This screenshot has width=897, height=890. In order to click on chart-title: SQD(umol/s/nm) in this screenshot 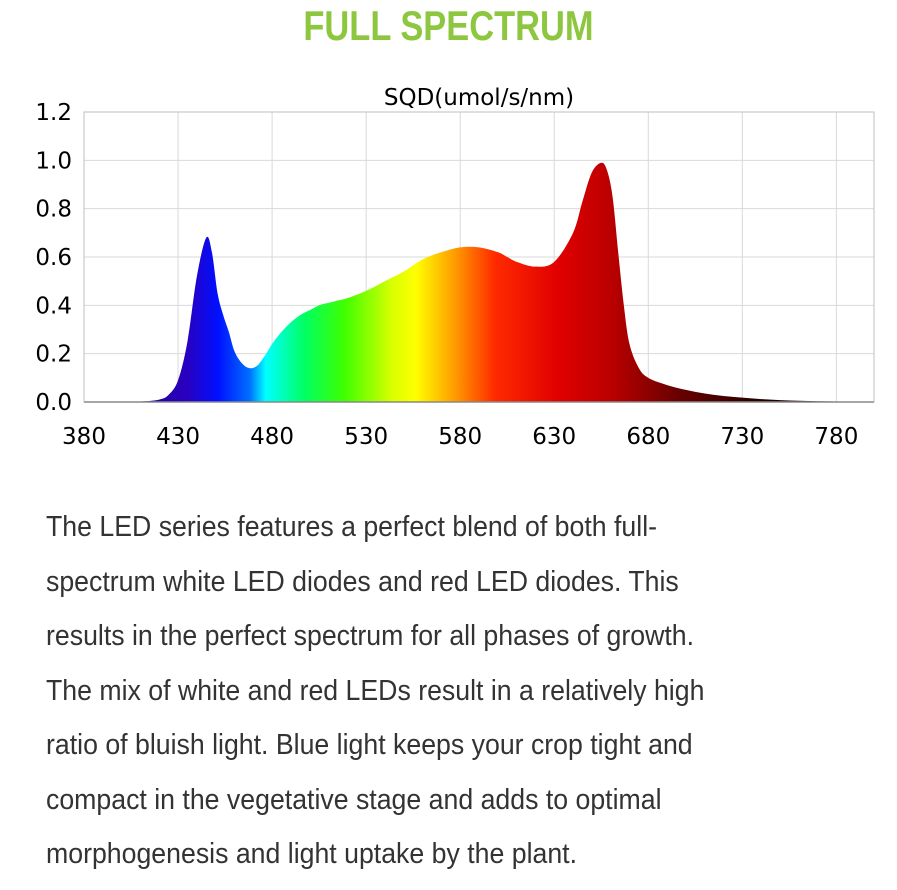, I will do `click(479, 98)`.